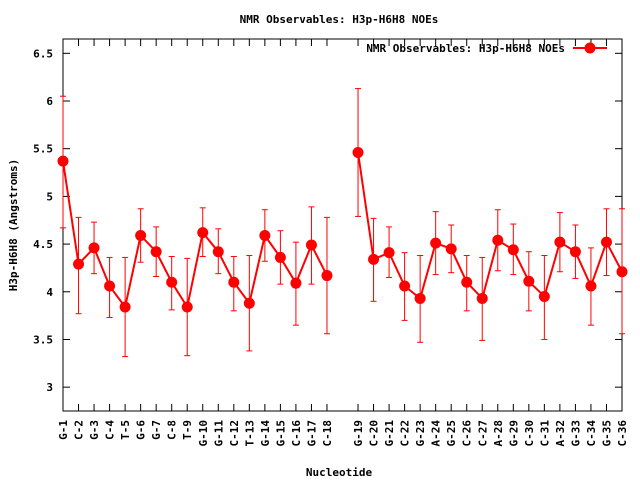 The image size is (640, 480). I want to click on y-tick-label: 3, so click(49, 387).